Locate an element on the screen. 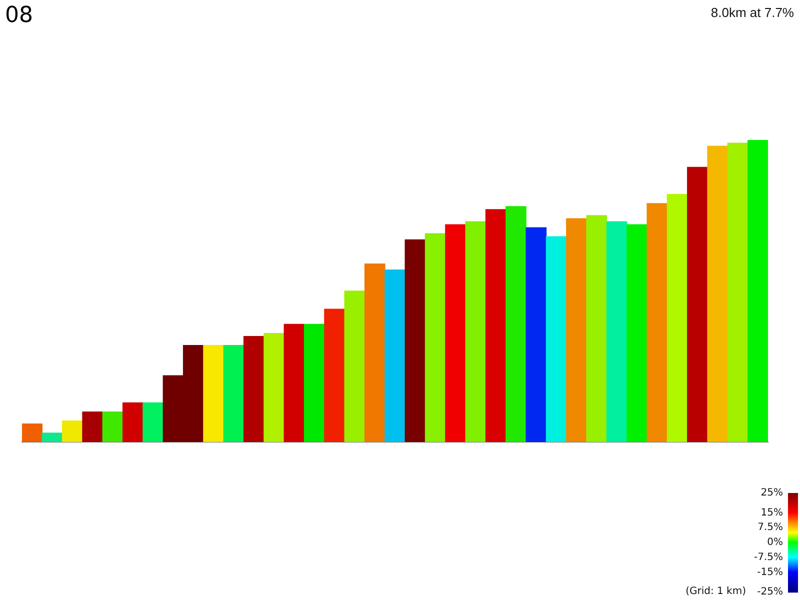  color-bar-label: 0% is located at coordinates (775, 542).